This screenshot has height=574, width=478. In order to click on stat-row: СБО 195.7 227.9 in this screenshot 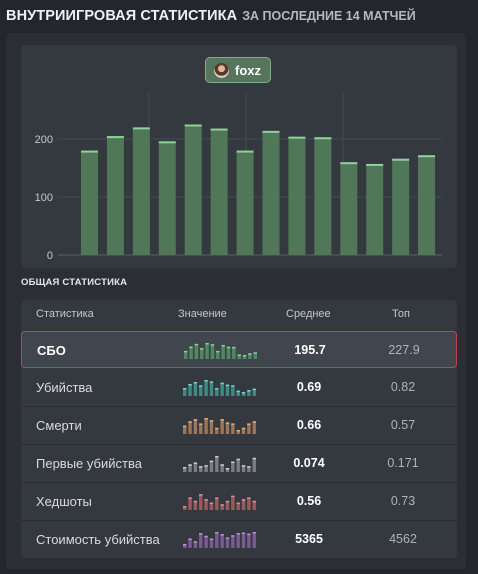, I will do `click(239, 349)`.